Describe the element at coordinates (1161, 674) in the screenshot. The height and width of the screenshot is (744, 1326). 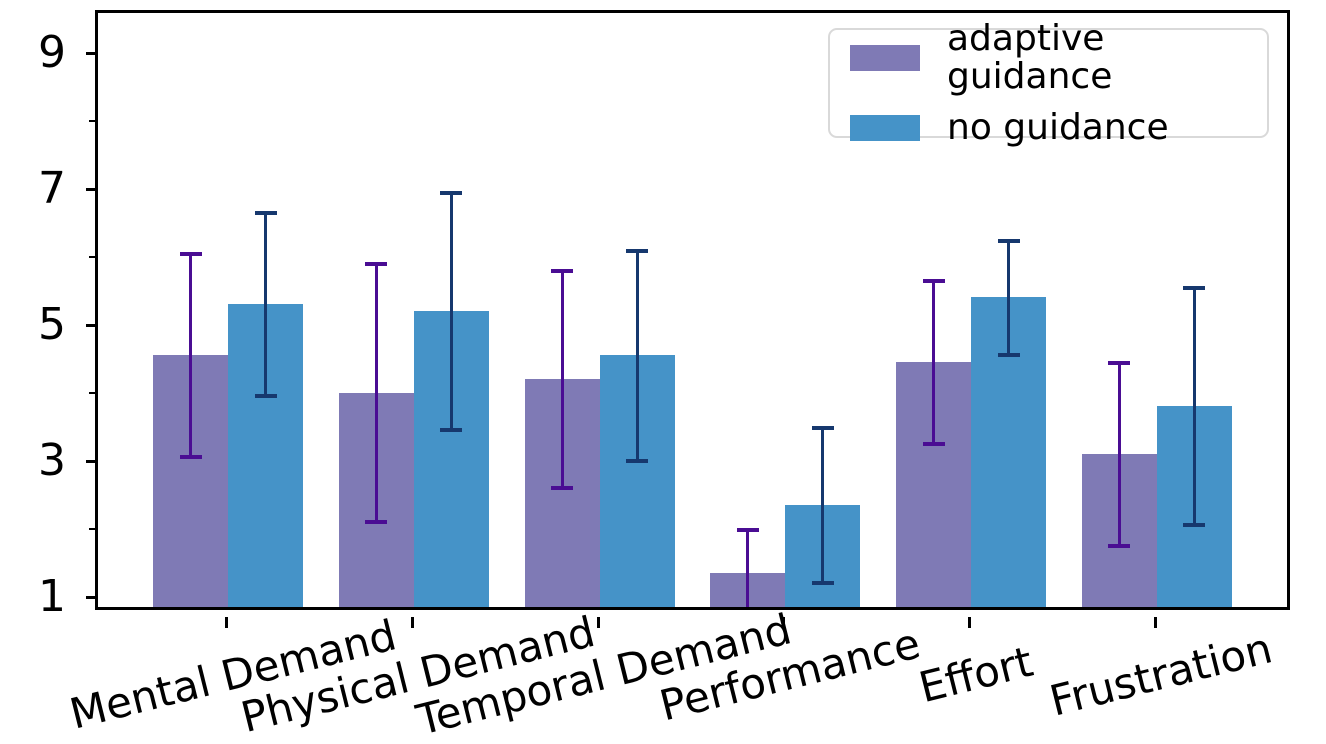
I see `x-axis-category-label: Frustration` at that location.